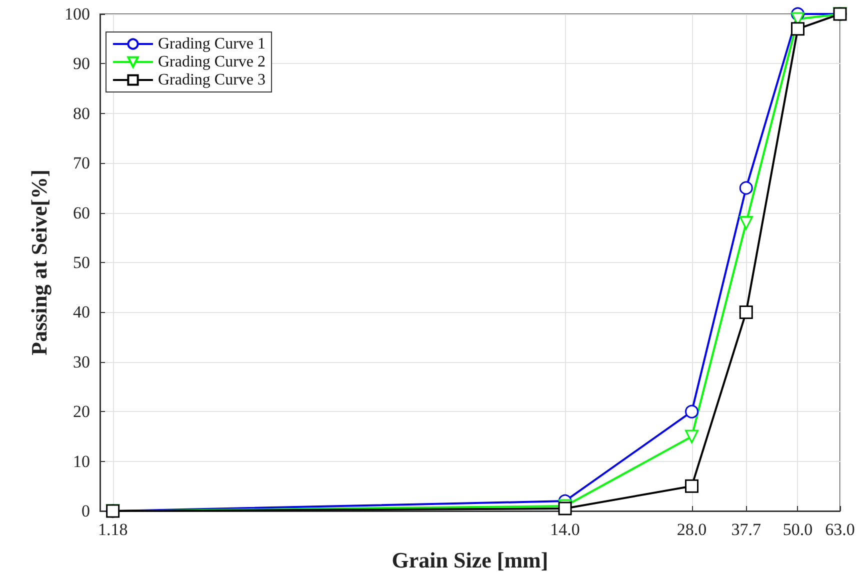 Image resolution: width=866 pixels, height=579 pixels. What do you see at coordinates (797, 529) in the screenshot?
I see `x-tick-label: 50.0` at bounding box center [797, 529].